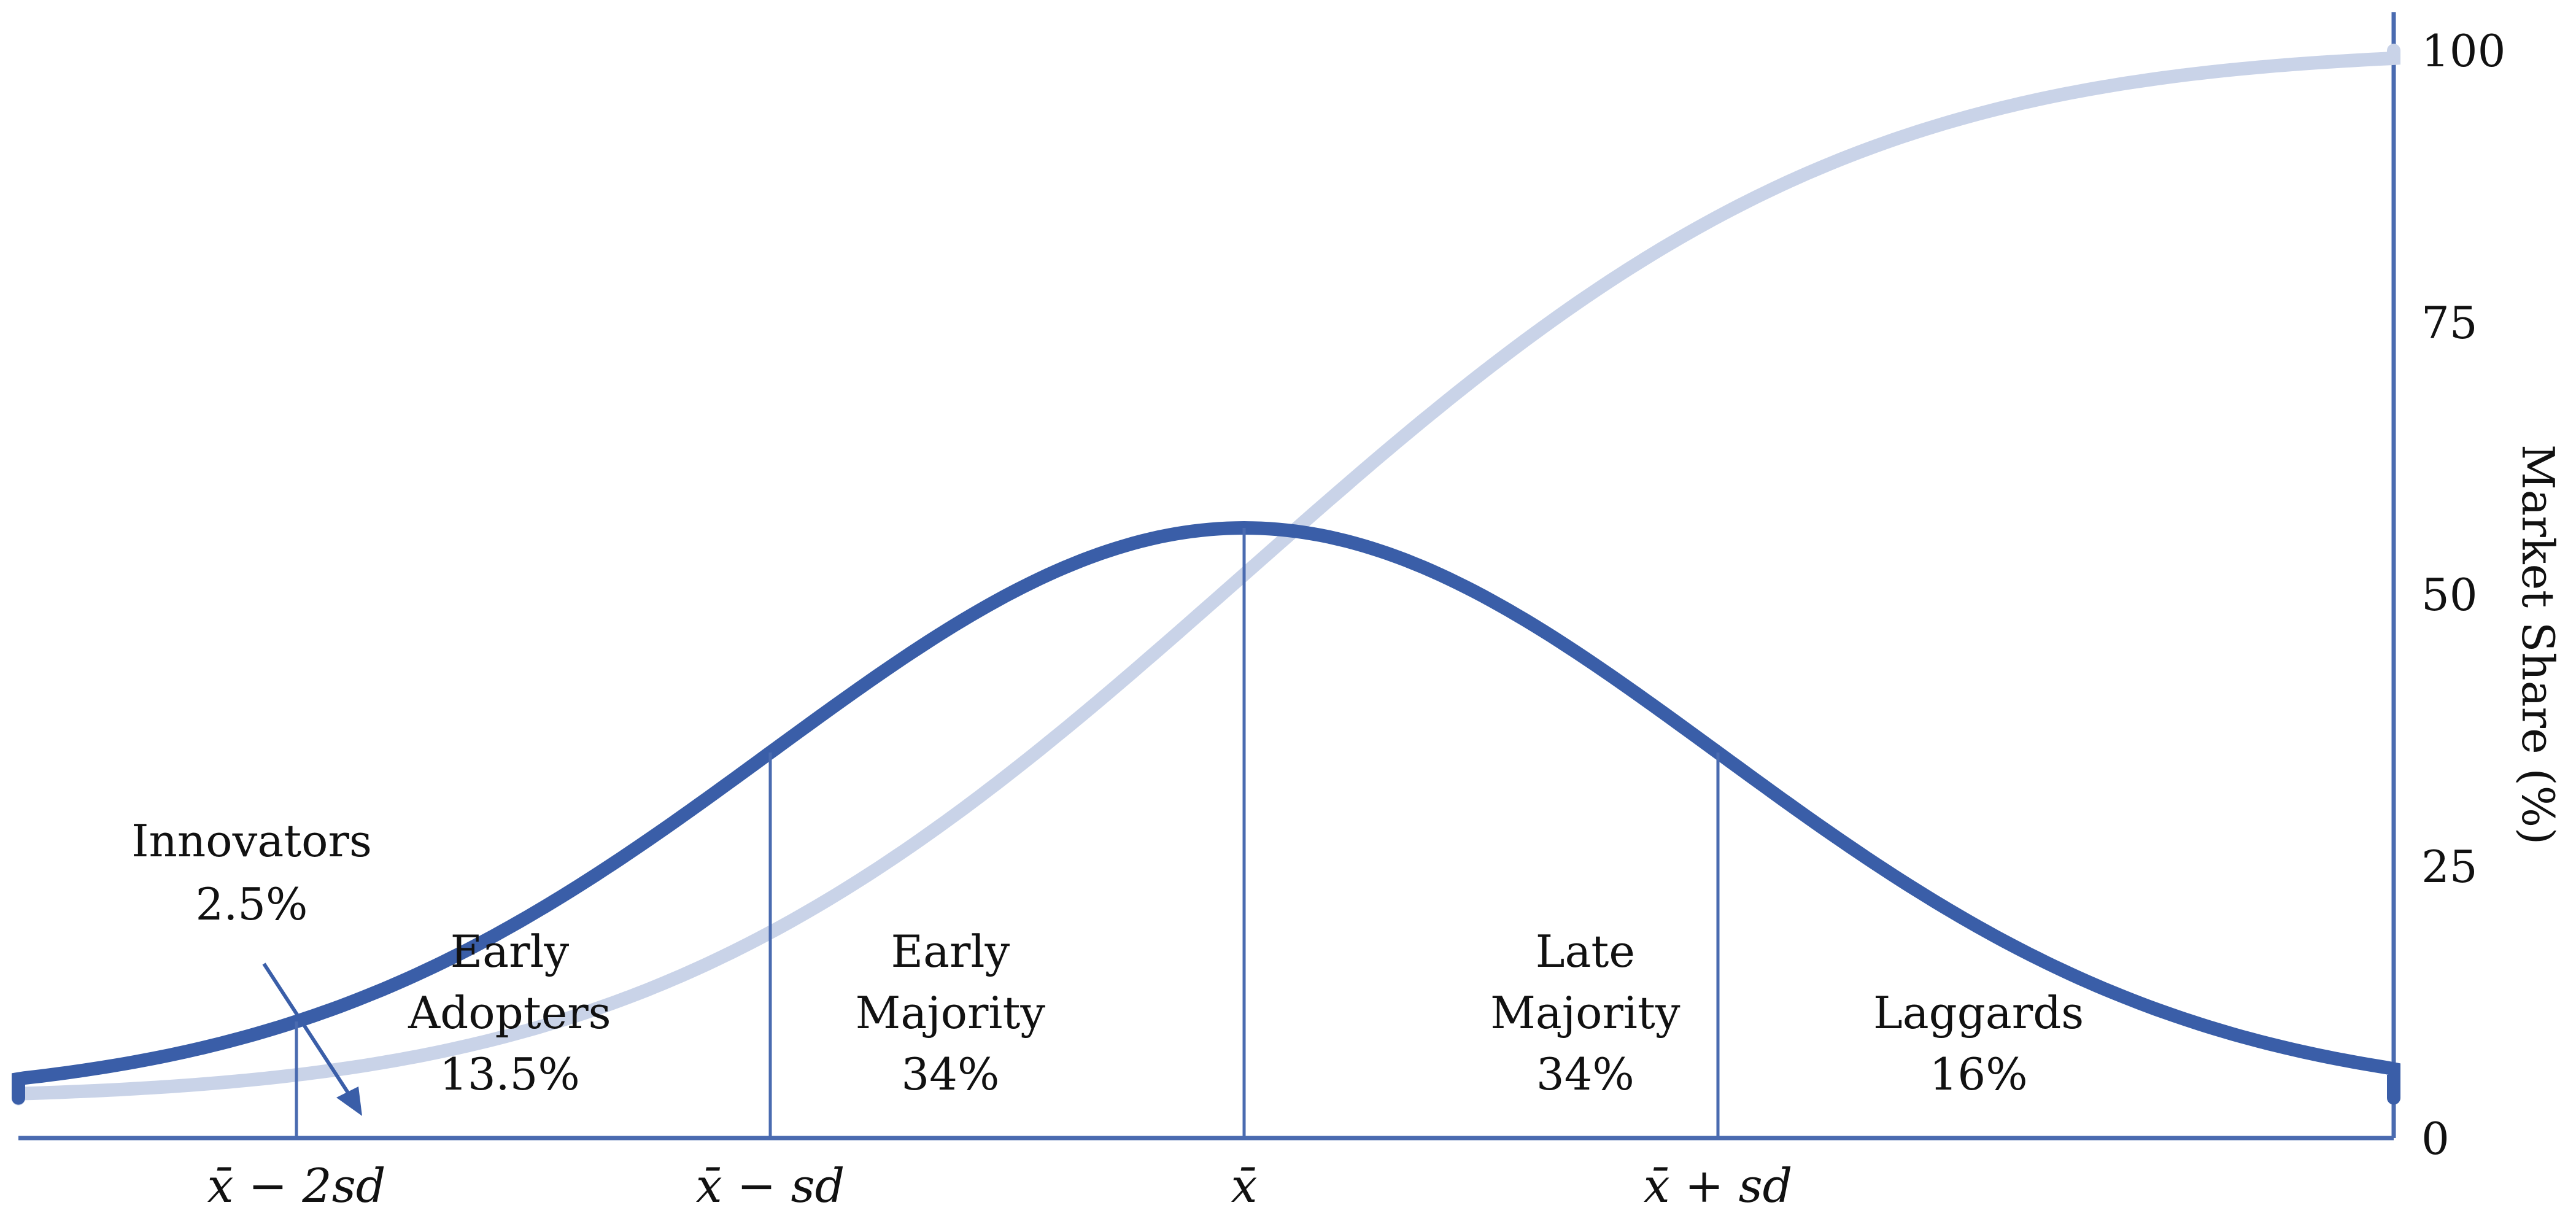  Describe the element at coordinates (1585, 1013) in the screenshot. I see `segment-label-2-line-1: Majority` at that location.